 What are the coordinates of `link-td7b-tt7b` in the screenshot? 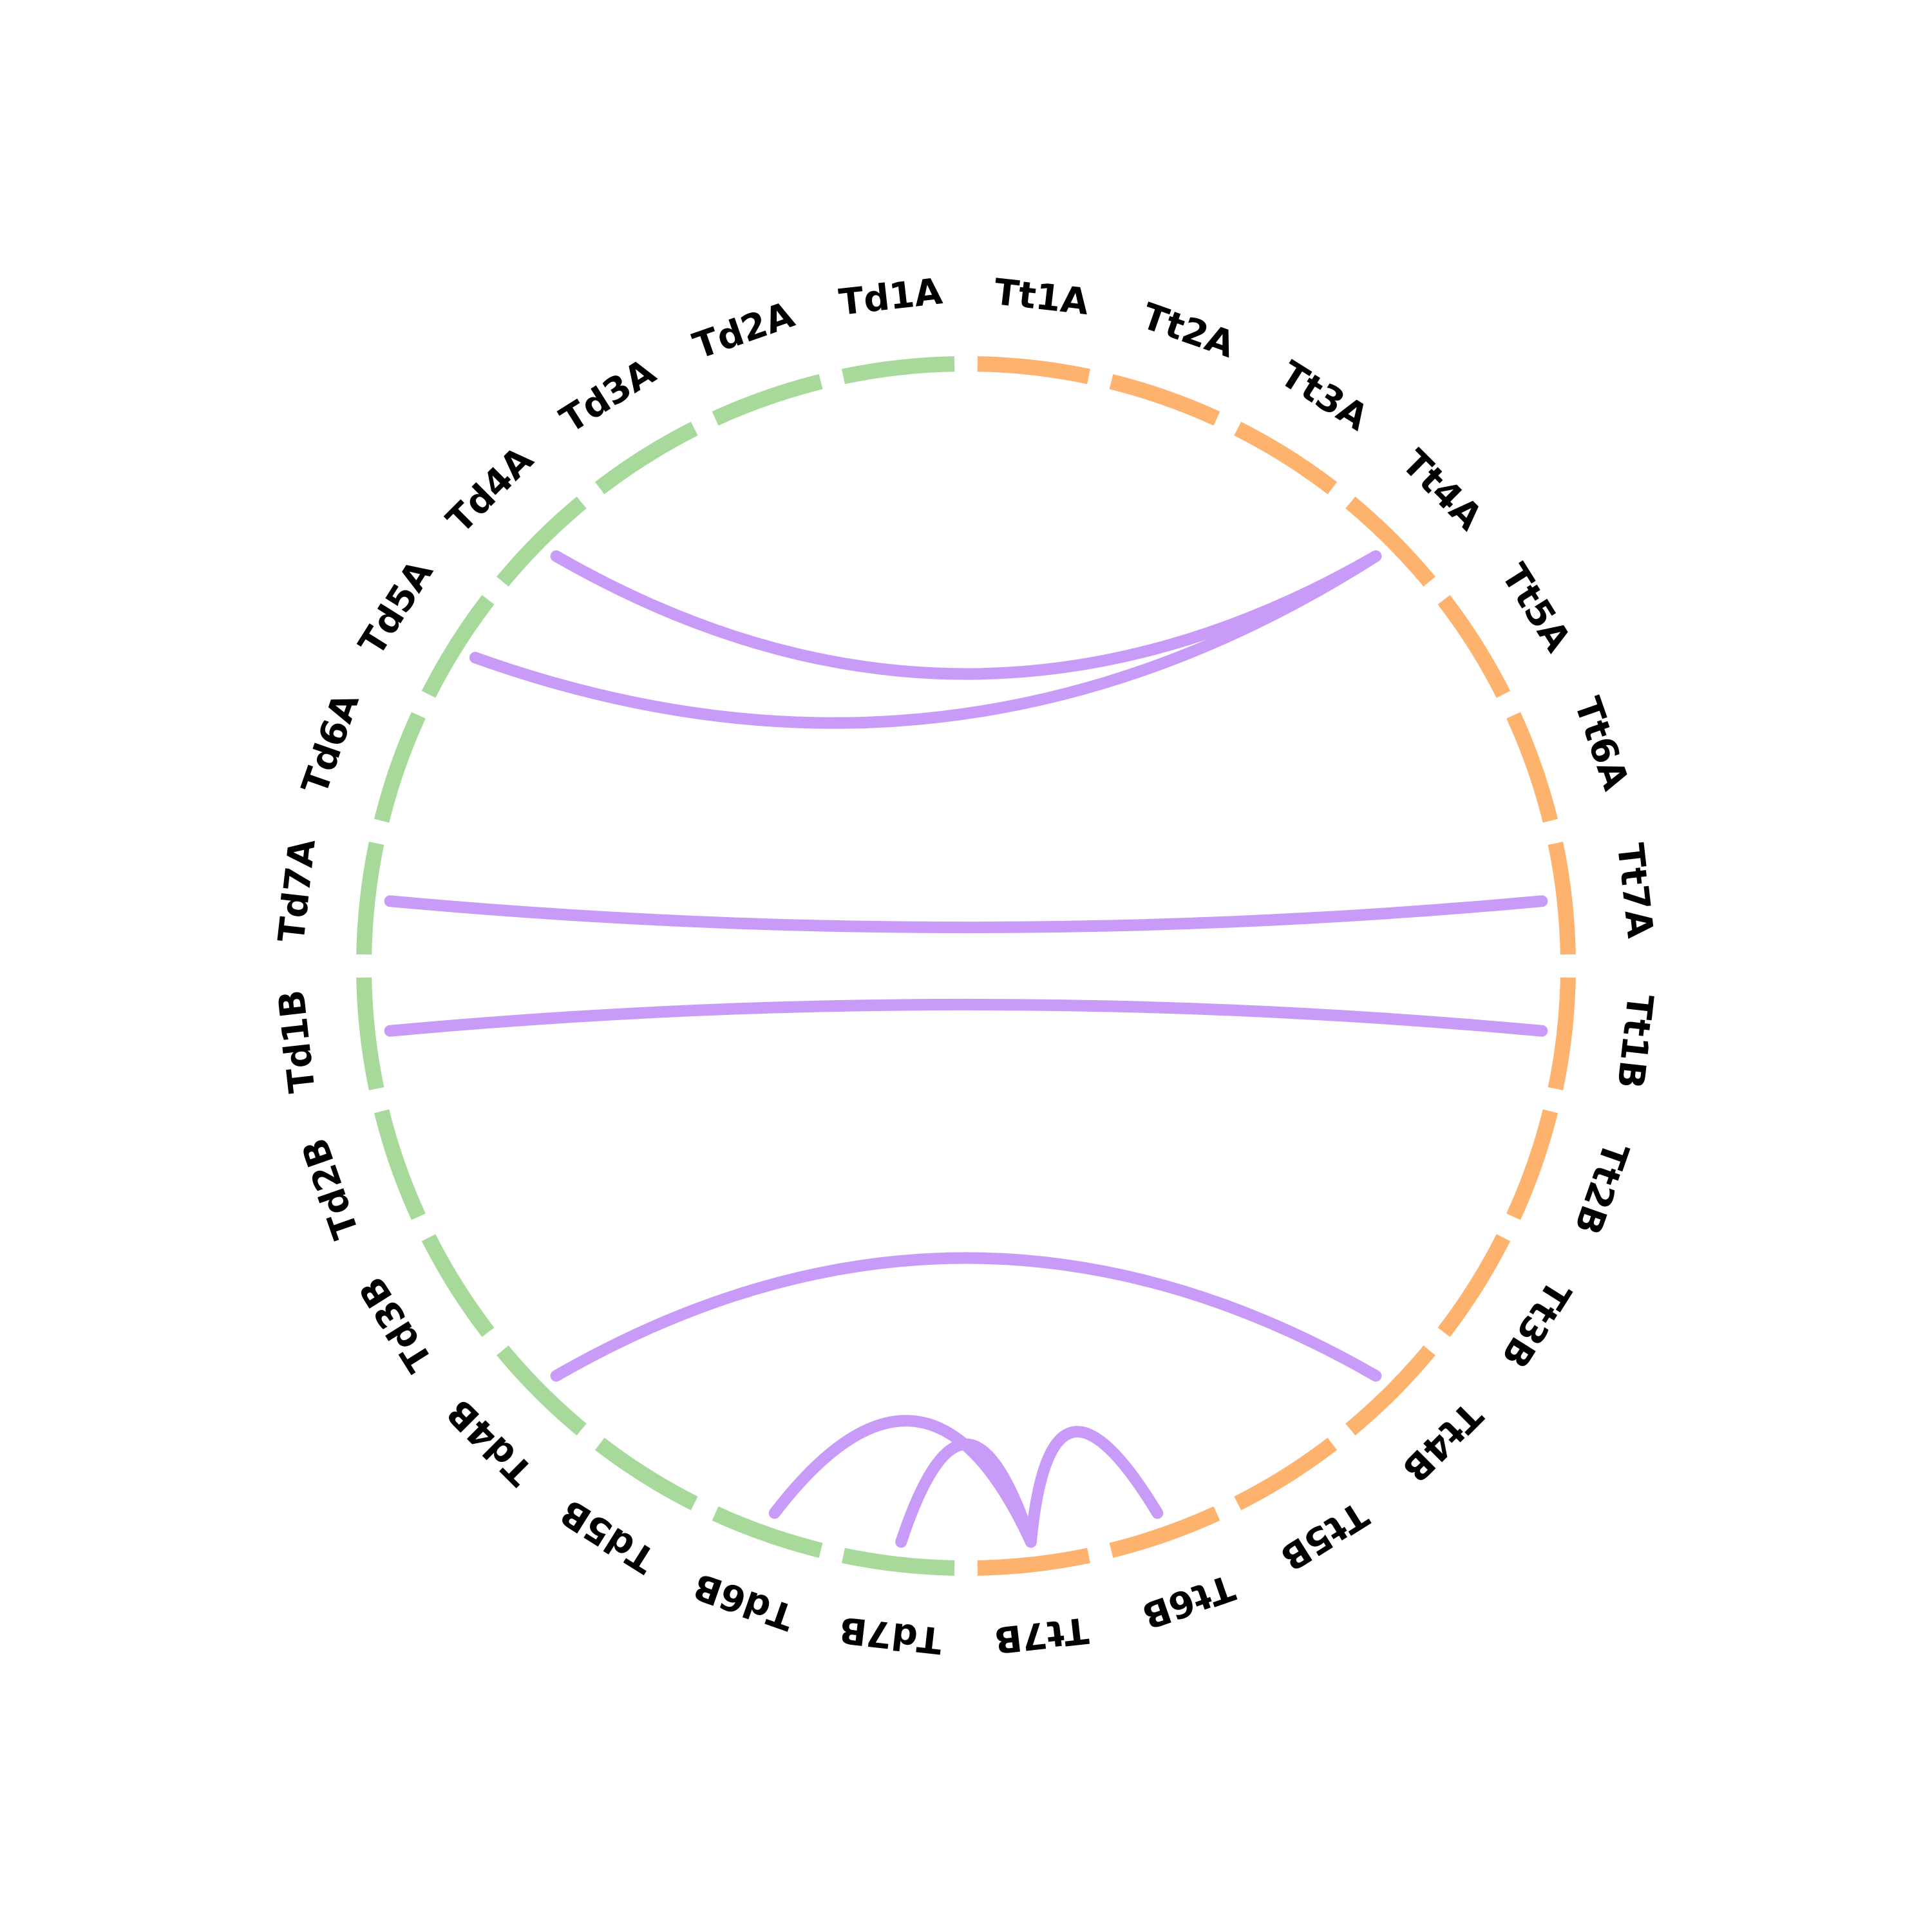 It's located at (966, 1493).